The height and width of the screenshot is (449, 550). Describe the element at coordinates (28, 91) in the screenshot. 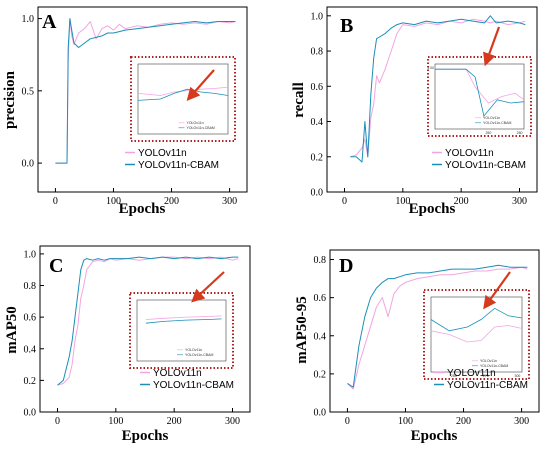

I see `y-tick-label: 0.5` at that location.